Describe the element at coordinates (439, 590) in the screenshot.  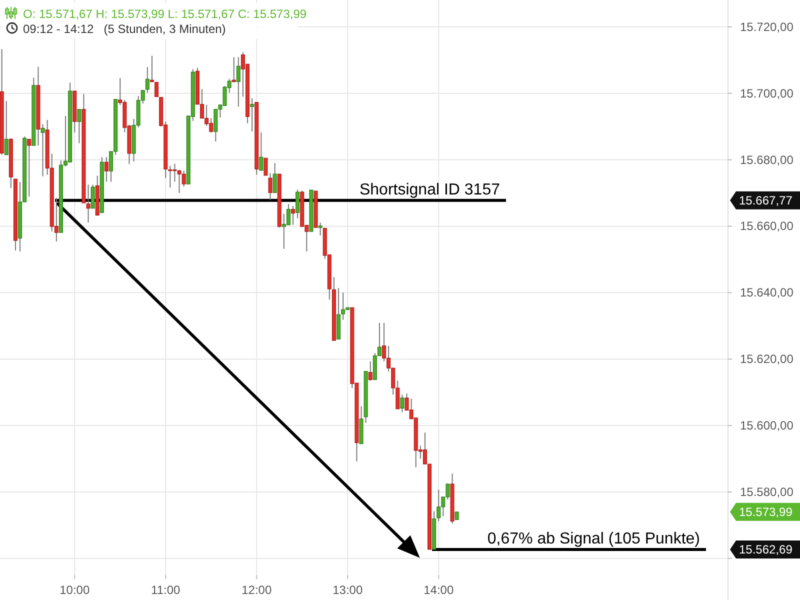
I see `x-tick-label: 14:00` at that location.